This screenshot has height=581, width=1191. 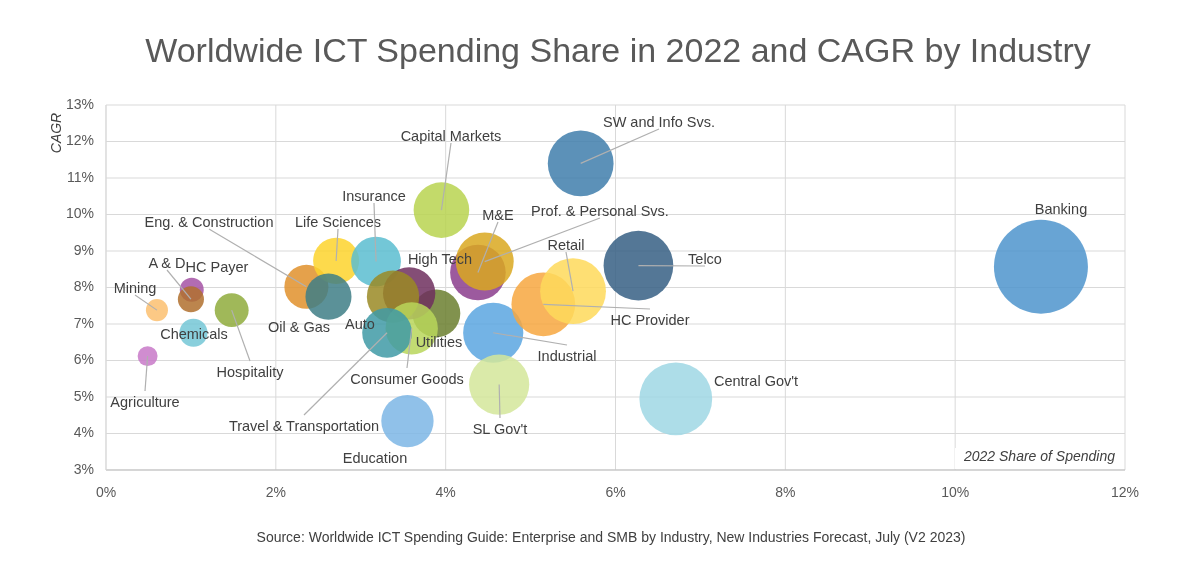 I want to click on y-tick-label: 10%, so click(x=79, y=213).